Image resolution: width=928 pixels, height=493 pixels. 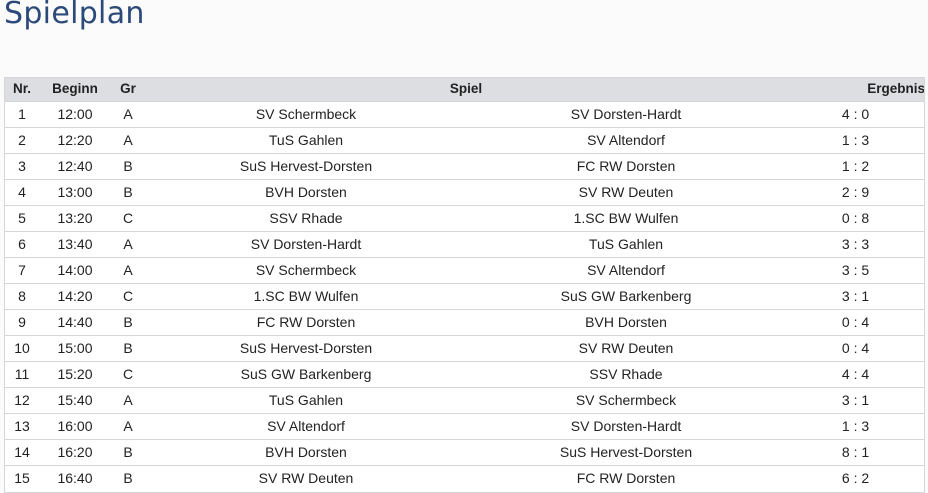 I want to click on table-row: 7 14:00 A SV Schermbeck SV Altendorf 3 : 5, so click(x=465, y=269).